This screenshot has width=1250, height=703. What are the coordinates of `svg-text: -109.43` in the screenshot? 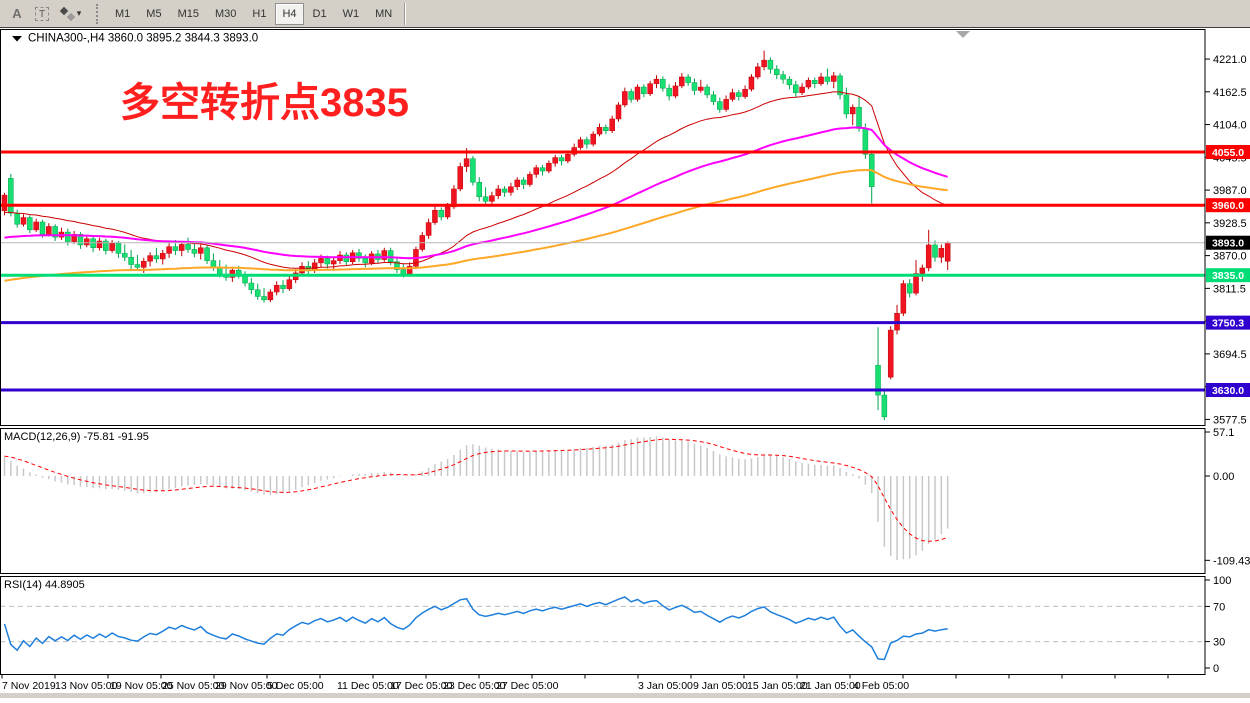 It's located at (1231, 561).